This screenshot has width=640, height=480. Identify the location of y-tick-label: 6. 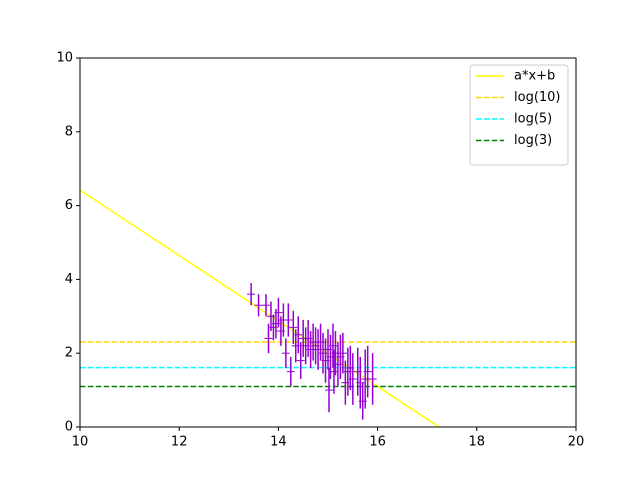
(69, 205).